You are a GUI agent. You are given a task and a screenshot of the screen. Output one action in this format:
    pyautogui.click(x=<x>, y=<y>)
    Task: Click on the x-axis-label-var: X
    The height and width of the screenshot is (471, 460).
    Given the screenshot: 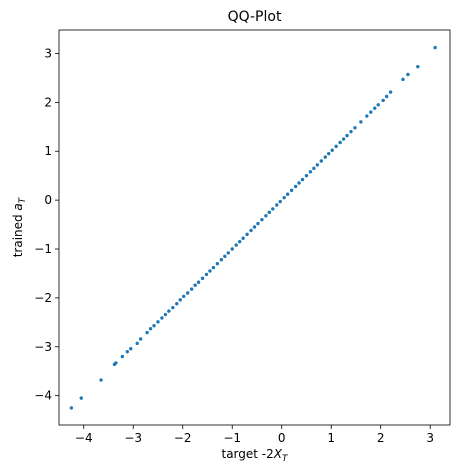 What is the action you would take?
    pyautogui.click(x=278, y=454)
    